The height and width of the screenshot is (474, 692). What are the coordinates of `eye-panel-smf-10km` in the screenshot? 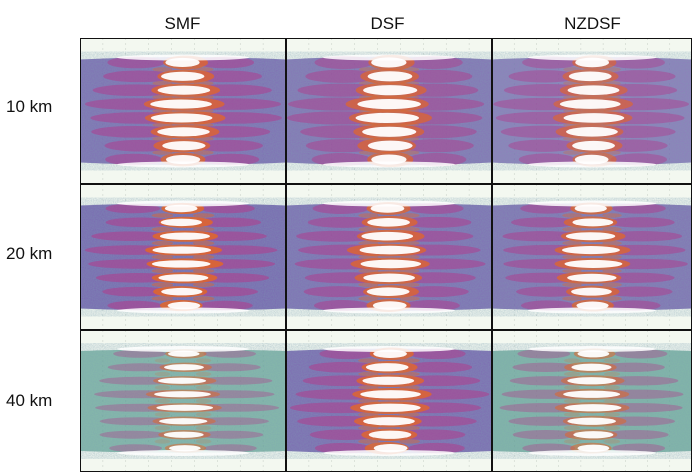 It's located at (183, 111).